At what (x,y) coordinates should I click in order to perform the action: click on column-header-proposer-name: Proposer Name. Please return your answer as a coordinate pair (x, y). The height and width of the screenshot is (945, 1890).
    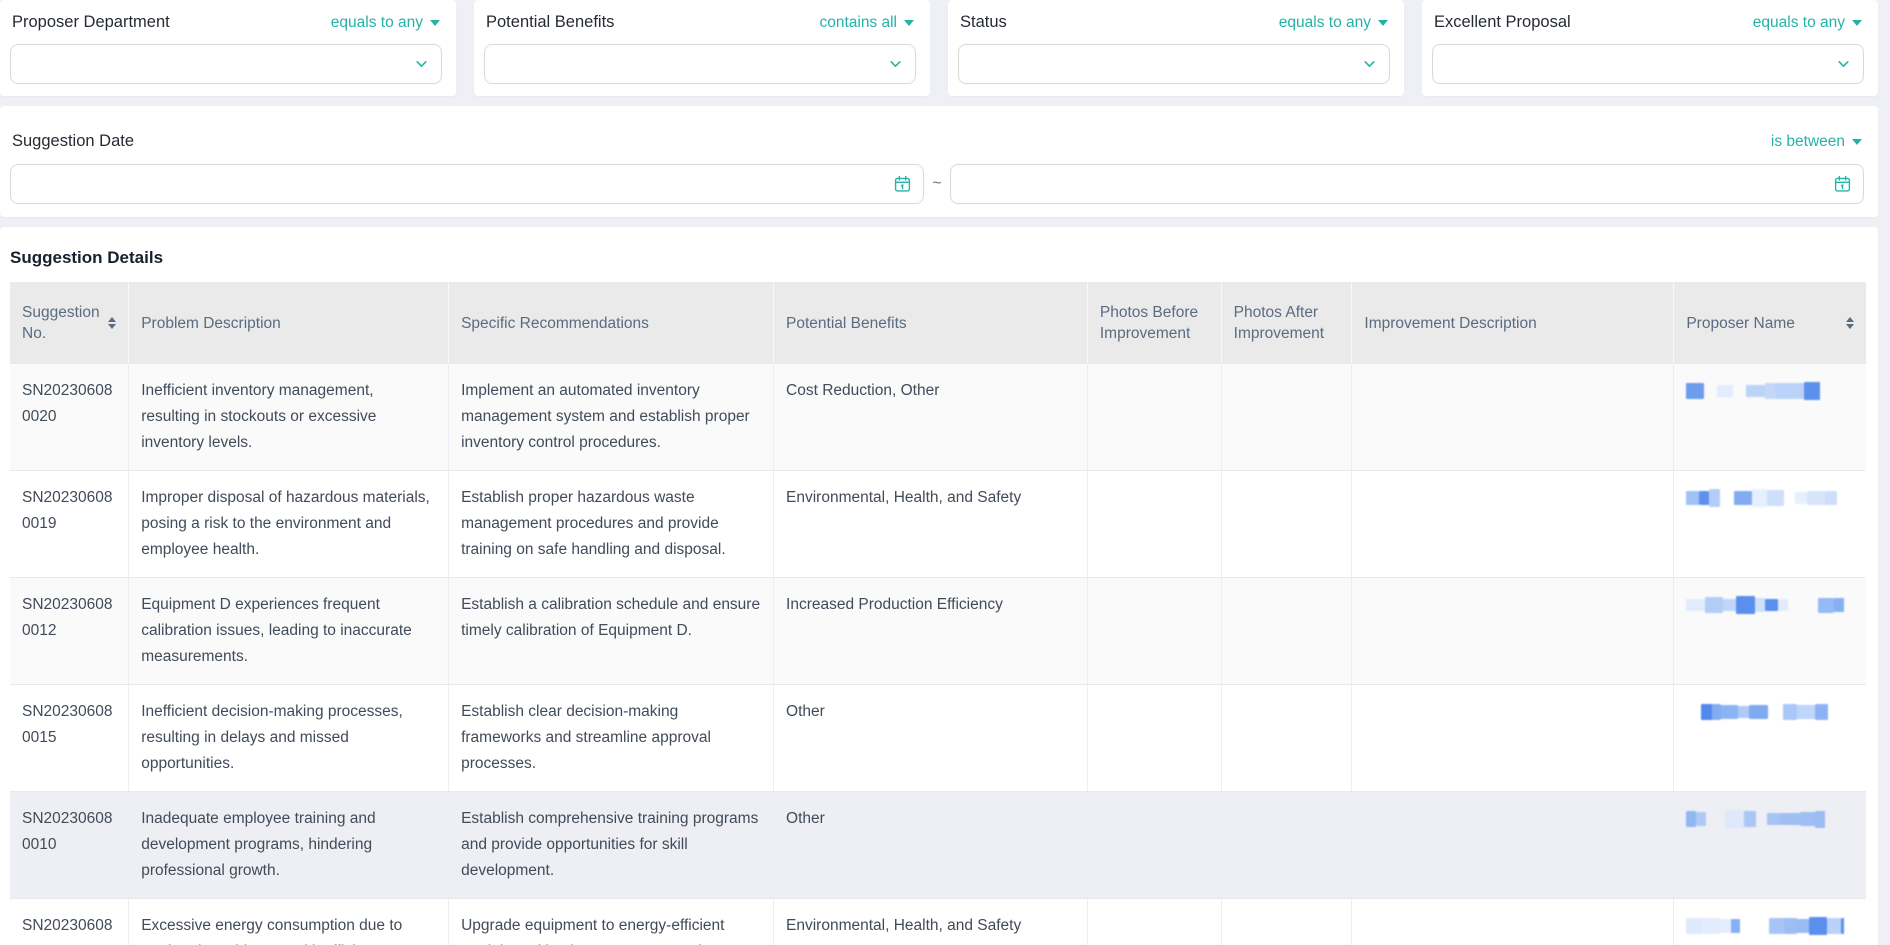
    Looking at the image, I should click on (1769, 323).